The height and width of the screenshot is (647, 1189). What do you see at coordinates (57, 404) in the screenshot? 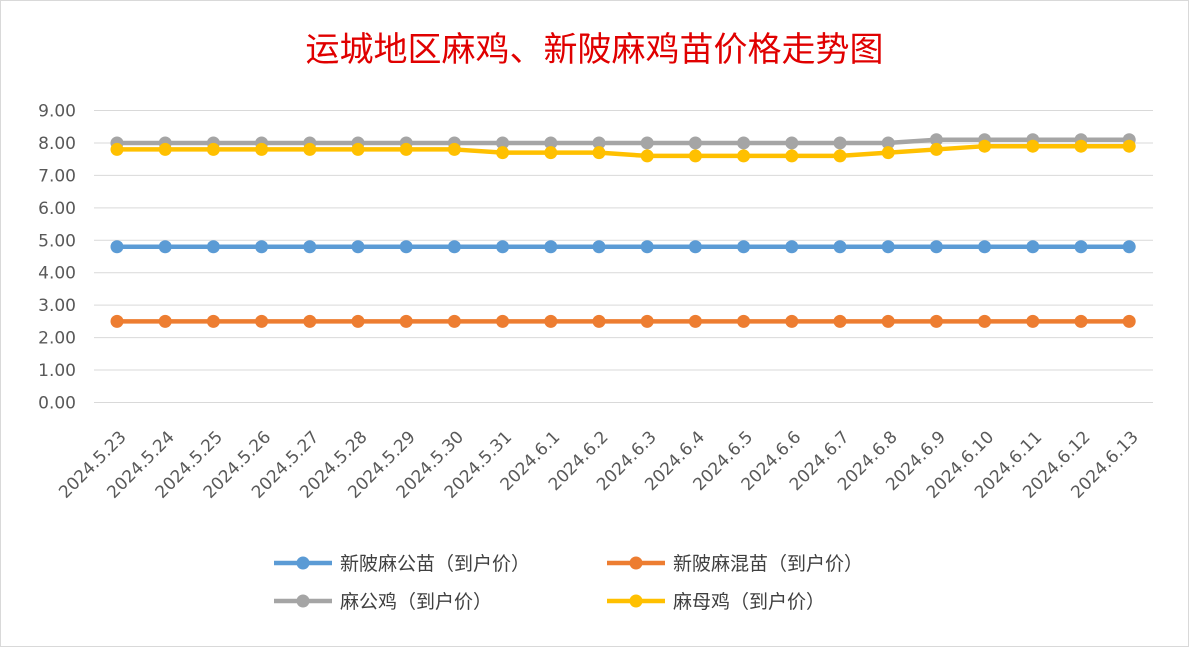
I see `y-tick-label: 0.00` at bounding box center [57, 404].